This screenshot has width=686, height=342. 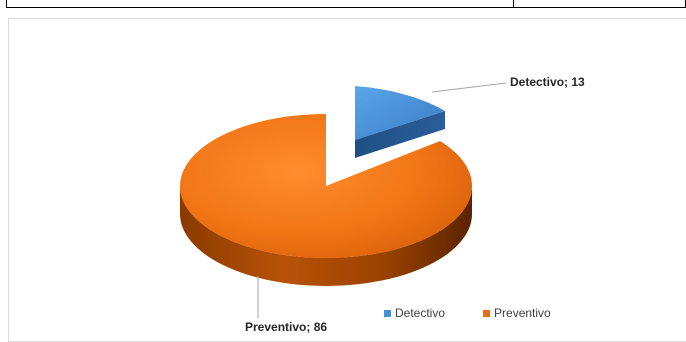 What do you see at coordinates (547, 82) in the screenshot?
I see `data-label-detectivo: Detectivo; 13` at bounding box center [547, 82].